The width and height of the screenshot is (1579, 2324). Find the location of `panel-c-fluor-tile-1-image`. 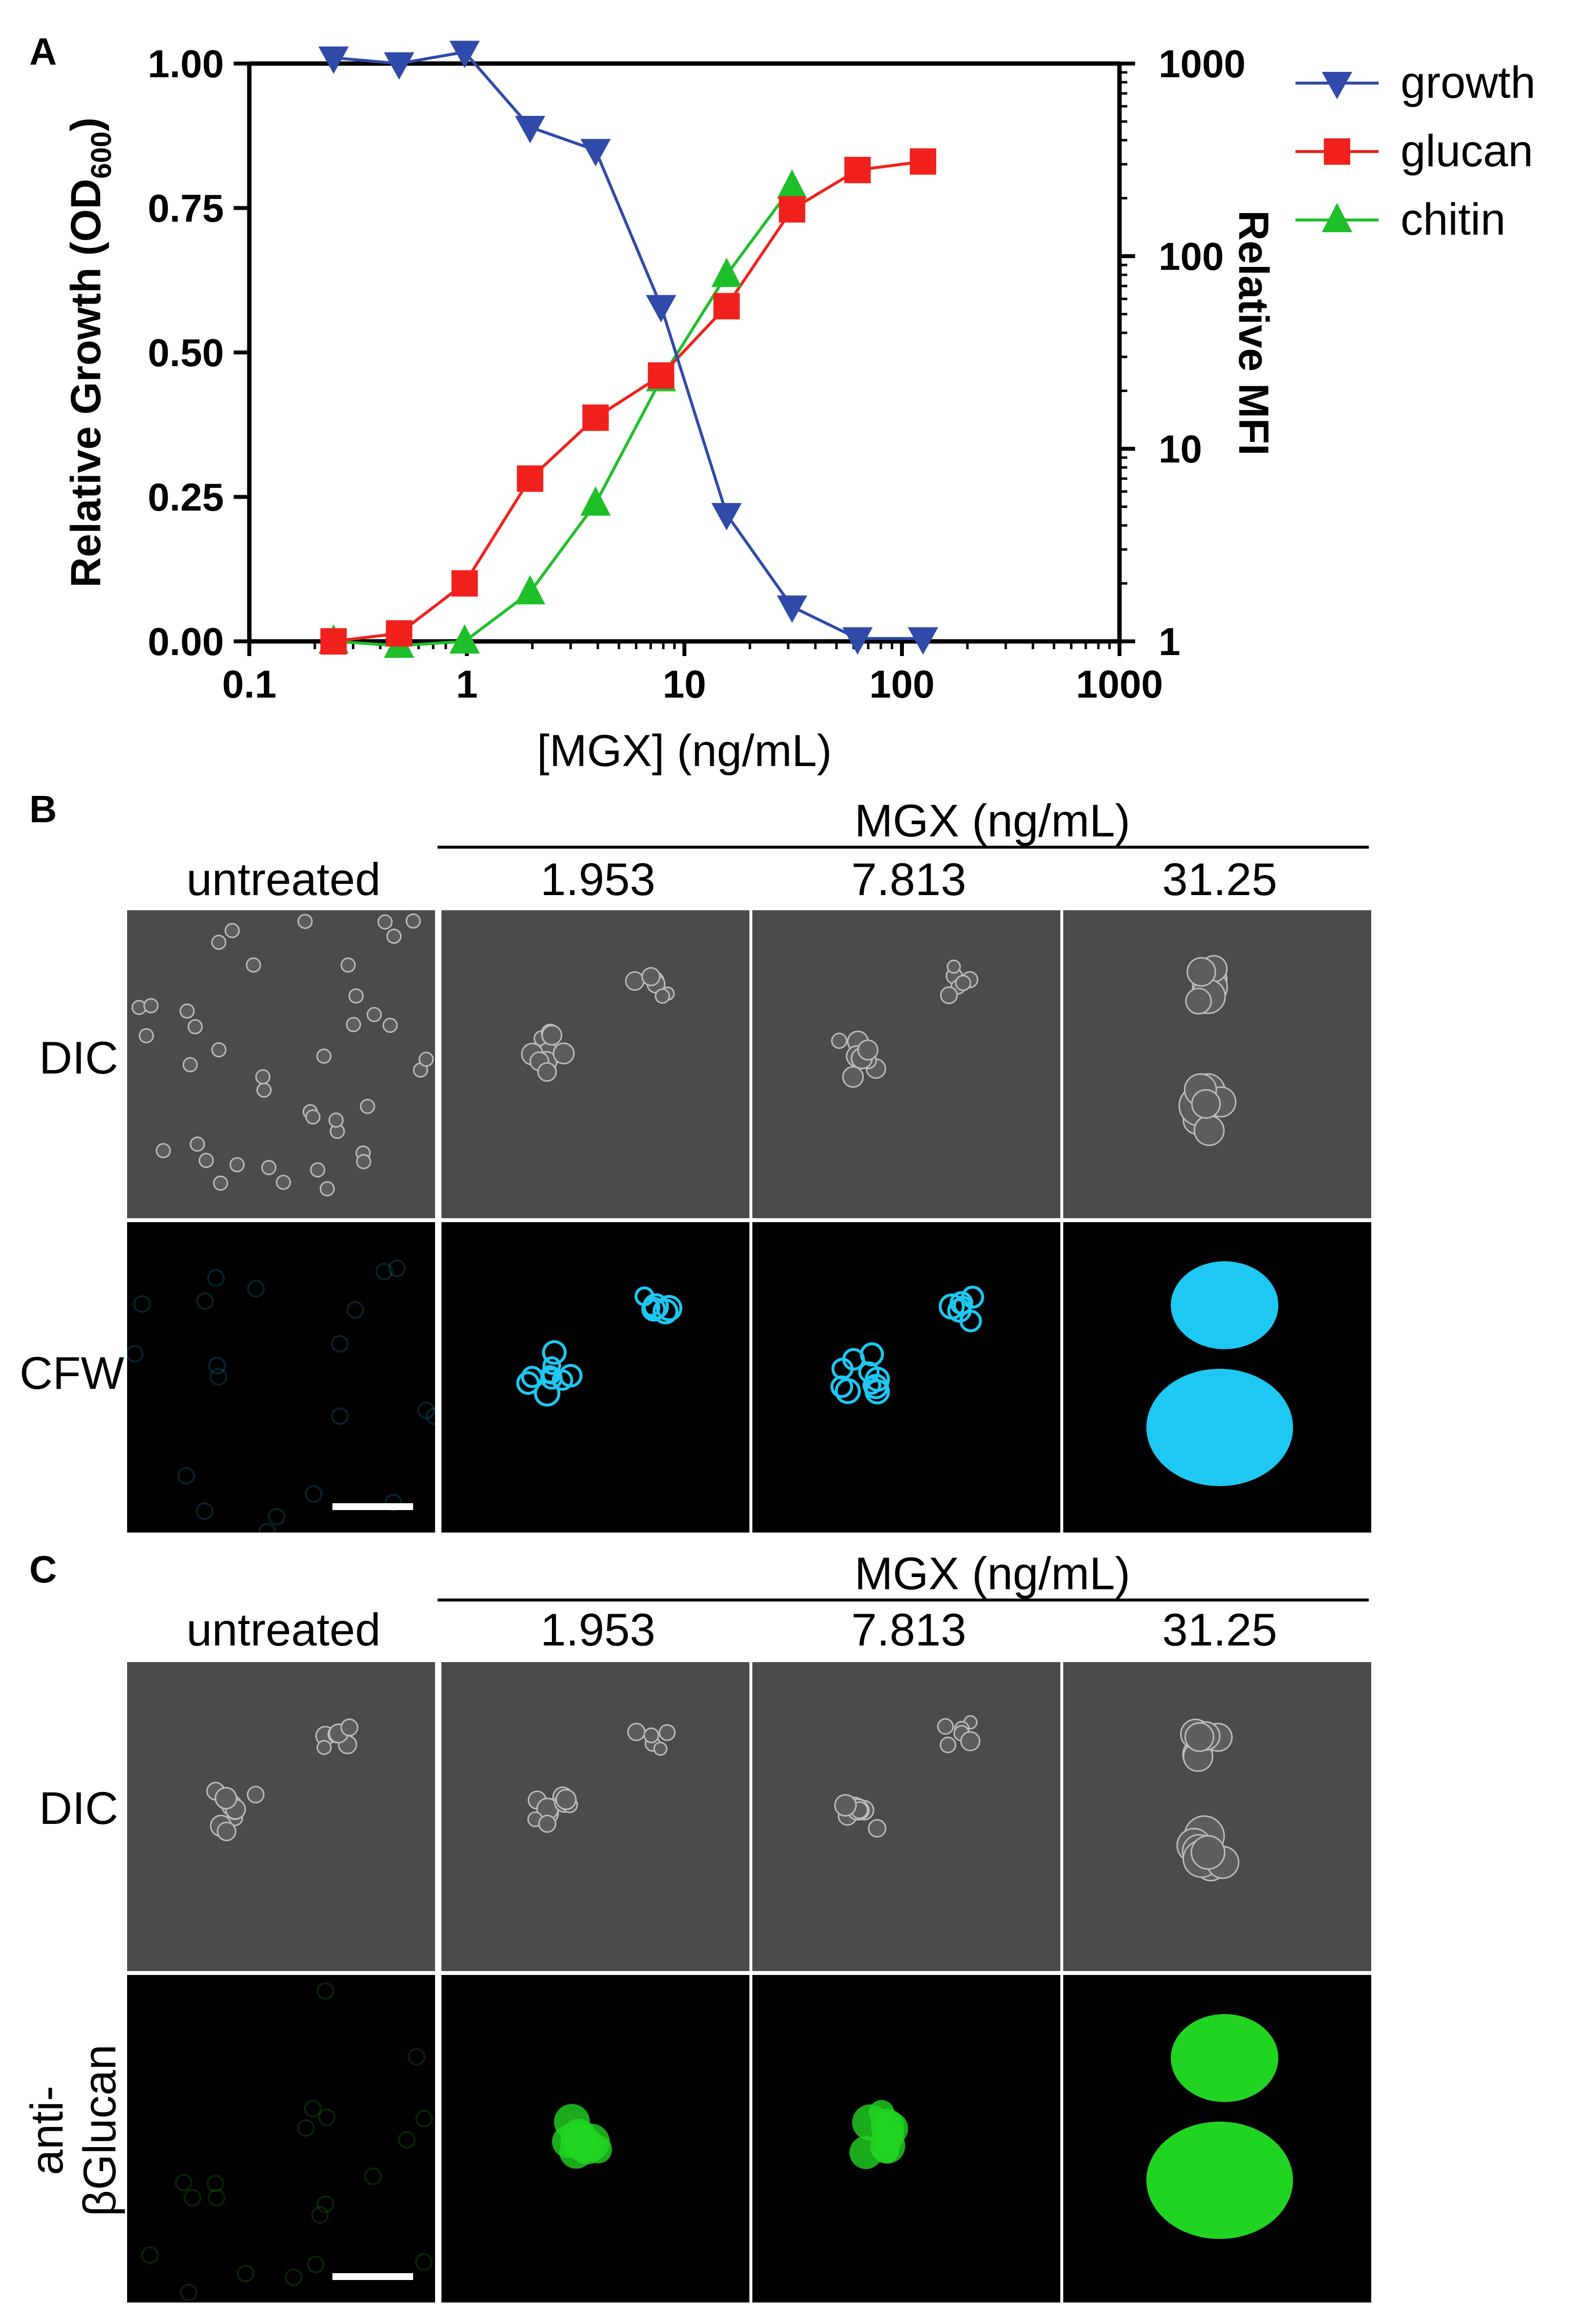

panel-c-fluor-tile-1-image is located at coordinates (595, 2138).